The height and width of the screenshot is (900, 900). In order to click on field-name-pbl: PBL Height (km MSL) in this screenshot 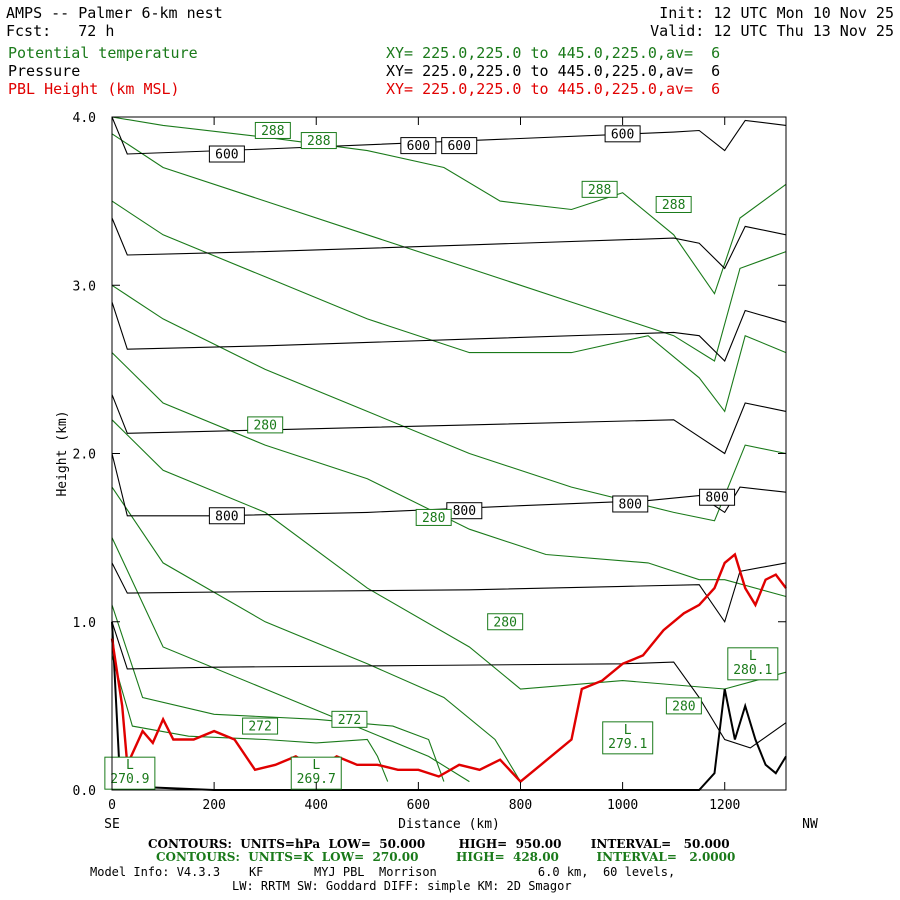, I will do `click(94, 89)`.